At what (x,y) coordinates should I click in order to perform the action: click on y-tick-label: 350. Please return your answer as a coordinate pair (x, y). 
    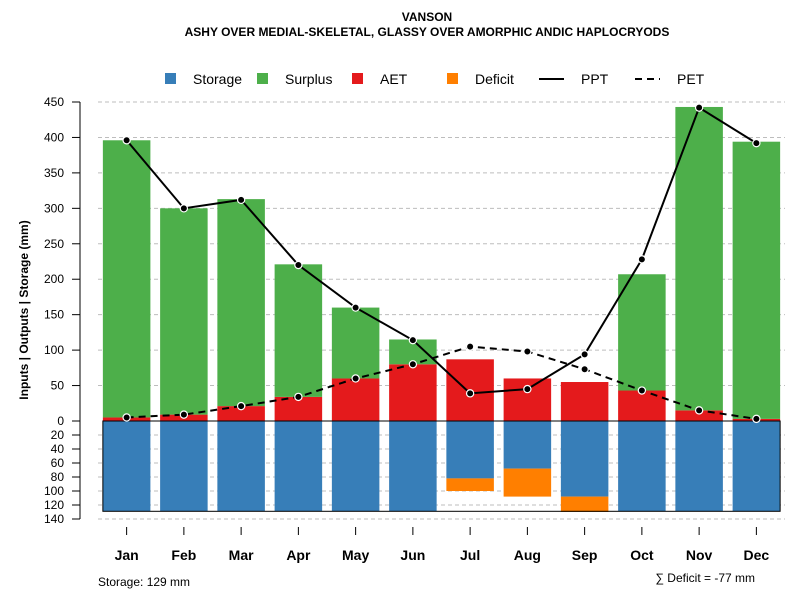
    Looking at the image, I should click on (54, 173).